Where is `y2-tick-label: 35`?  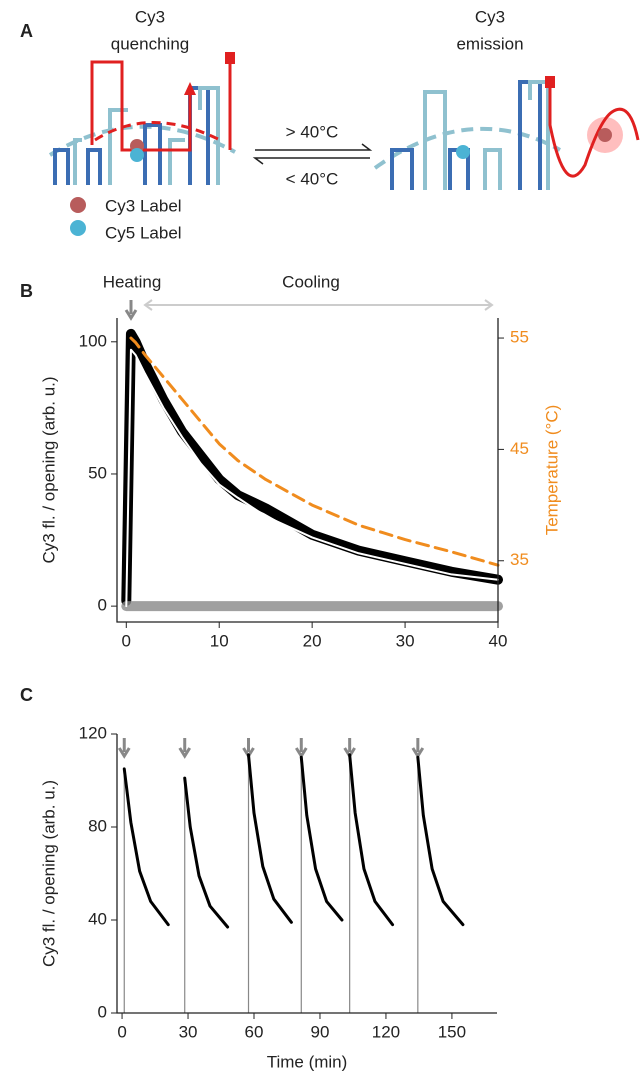
y2-tick-label: 35 is located at coordinates (519, 559).